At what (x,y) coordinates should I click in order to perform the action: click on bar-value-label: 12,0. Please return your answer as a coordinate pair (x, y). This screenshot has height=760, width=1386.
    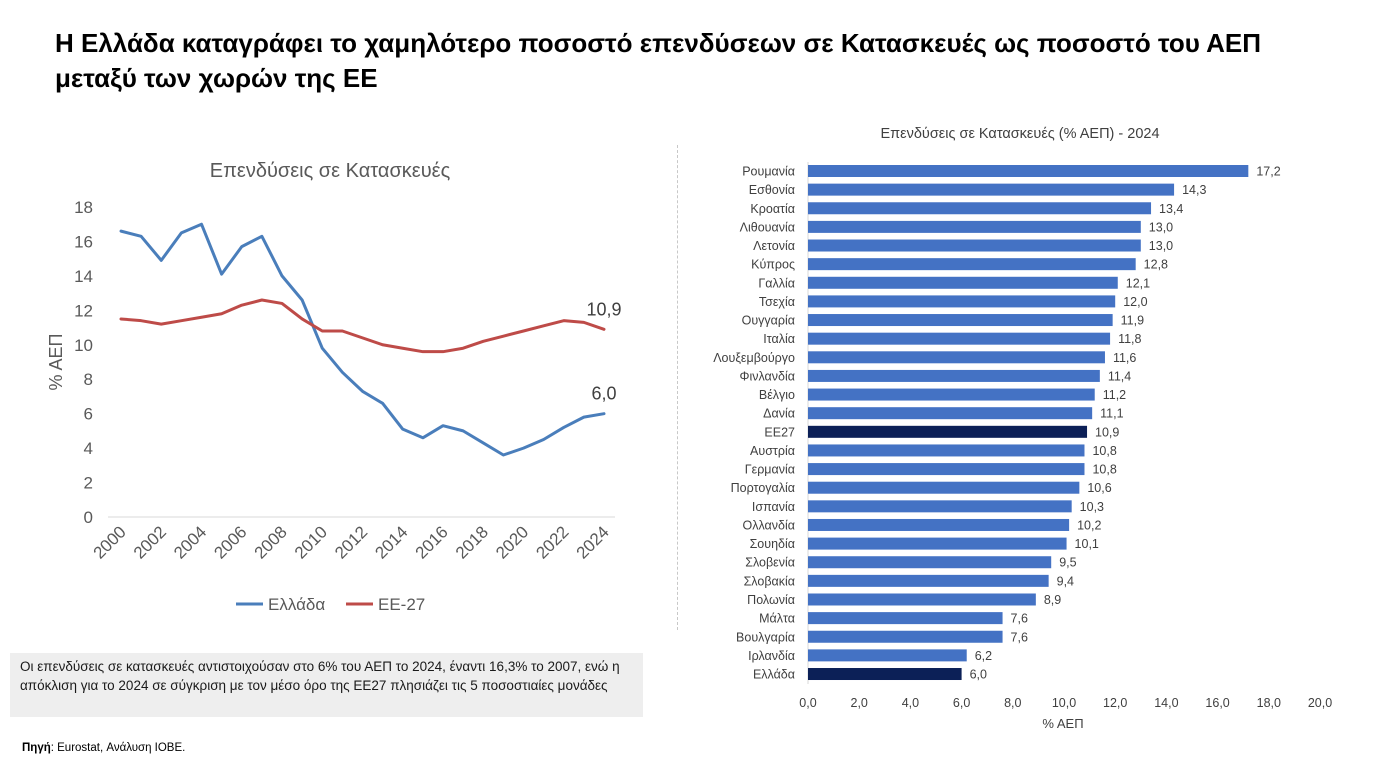
    Looking at the image, I should click on (1135, 302).